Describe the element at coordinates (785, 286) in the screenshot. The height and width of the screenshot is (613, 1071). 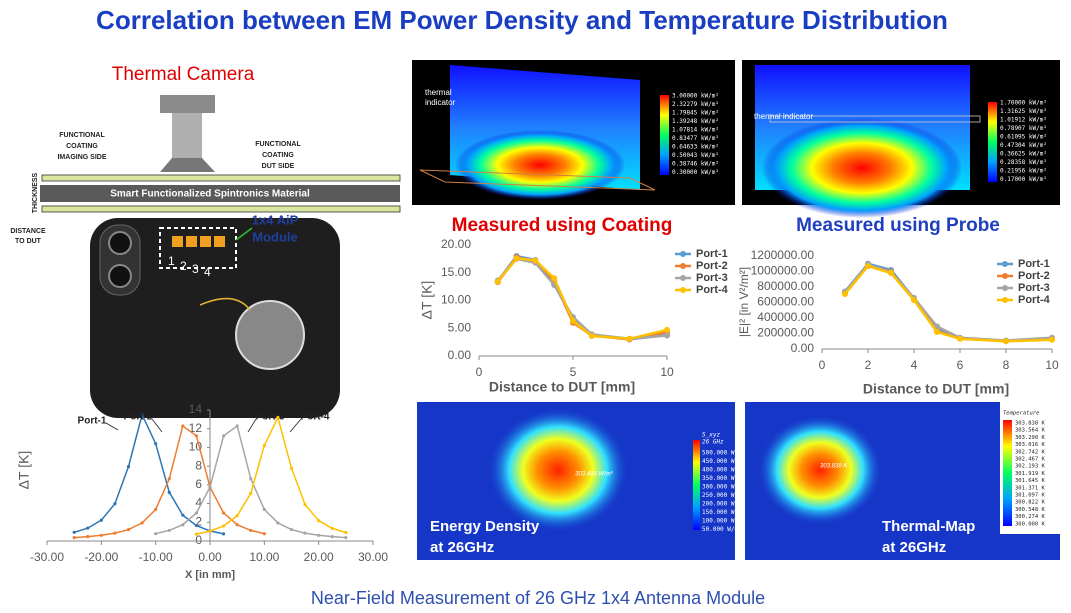
I see `y-tick-label: 800000.00` at that location.